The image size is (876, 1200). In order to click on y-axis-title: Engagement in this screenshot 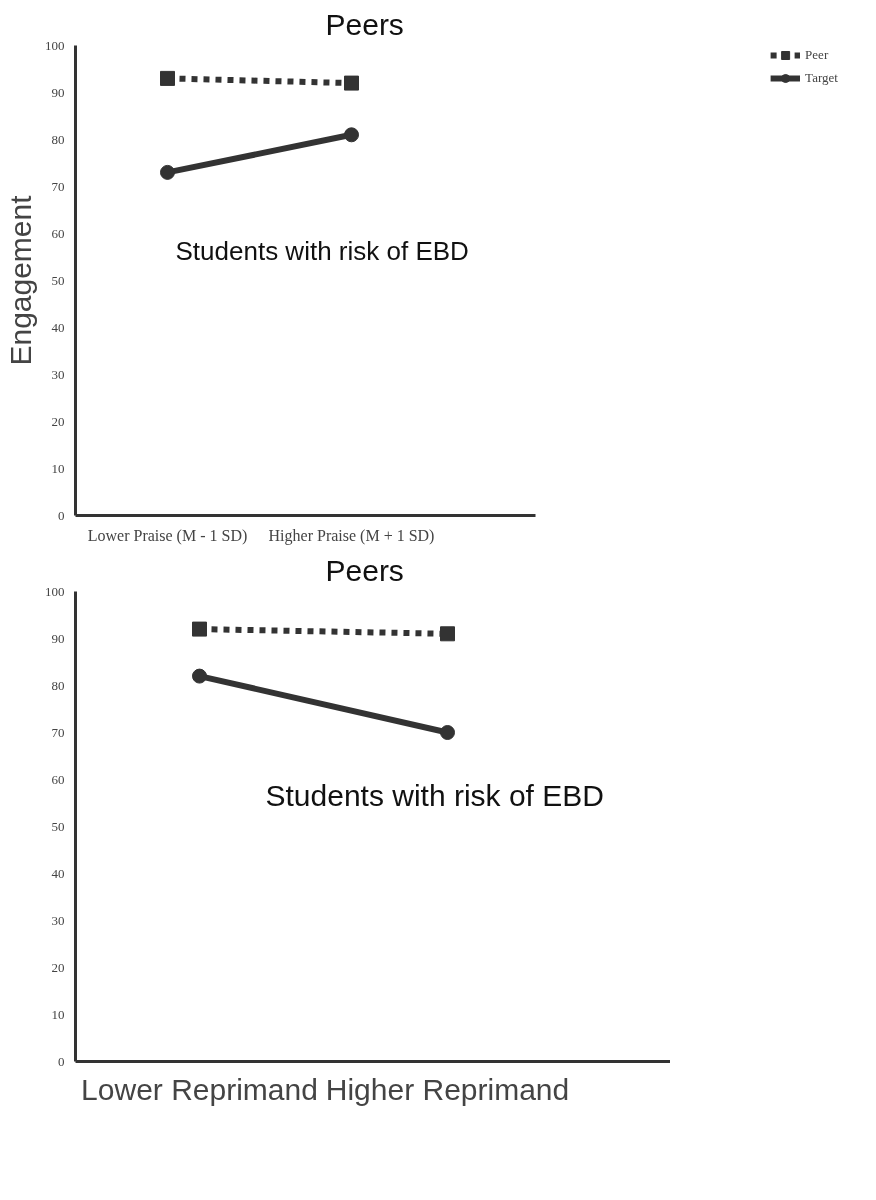, I will do `click(20, 280)`.